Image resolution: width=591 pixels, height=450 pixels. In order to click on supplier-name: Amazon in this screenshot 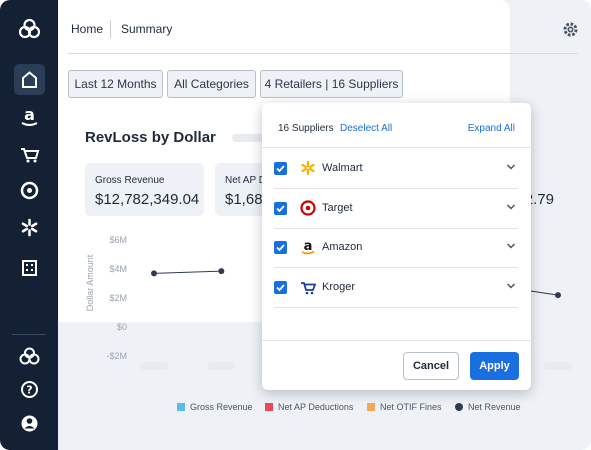, I will do `click(342, 247)`.